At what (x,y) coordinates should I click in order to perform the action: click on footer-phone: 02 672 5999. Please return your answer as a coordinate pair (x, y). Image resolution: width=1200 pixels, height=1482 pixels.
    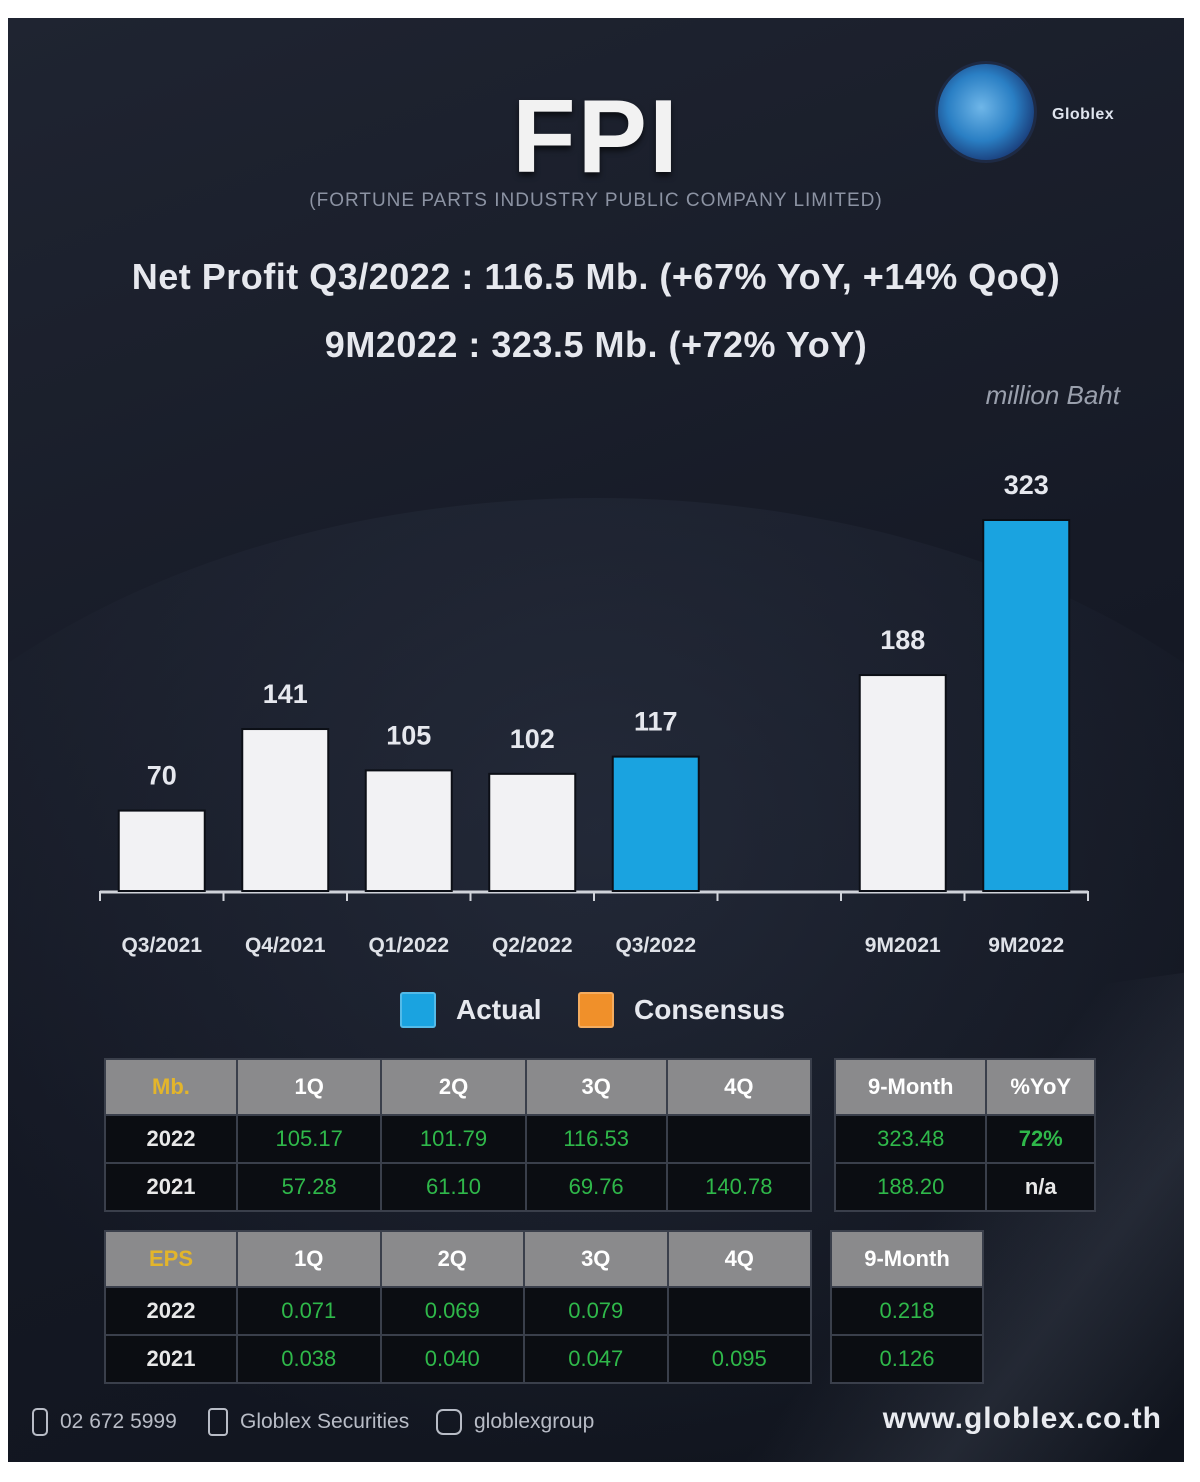
    Looking at the image, I should click on (104, 1422).